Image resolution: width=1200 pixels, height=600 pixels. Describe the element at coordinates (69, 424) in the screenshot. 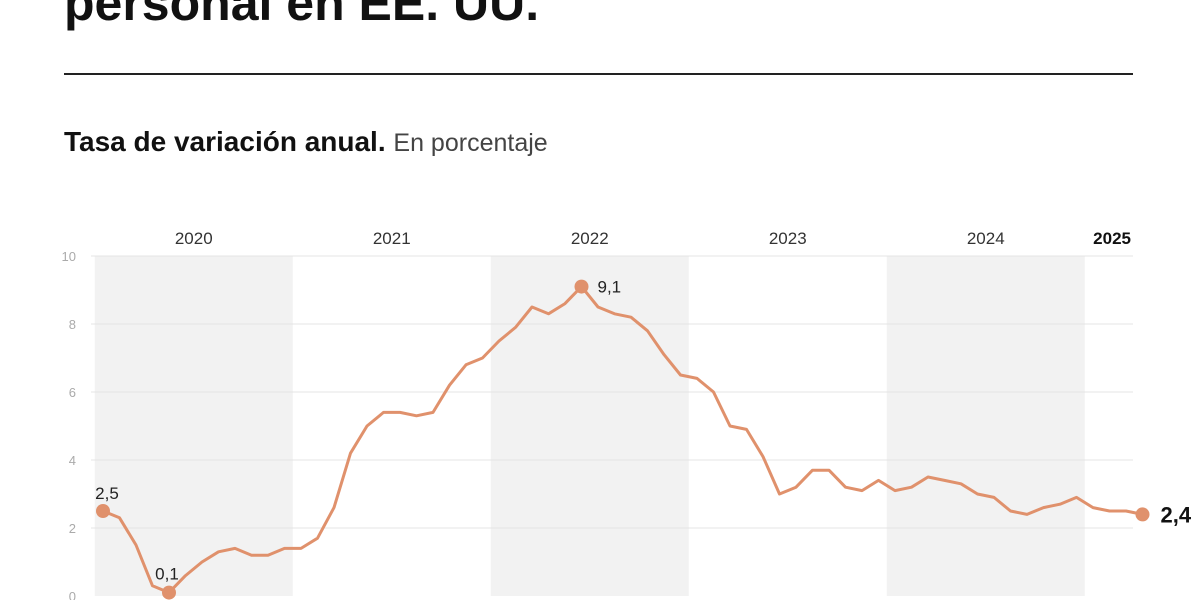

I see `y-axis-ticks: 0 2 4 6 8 10` at that location.